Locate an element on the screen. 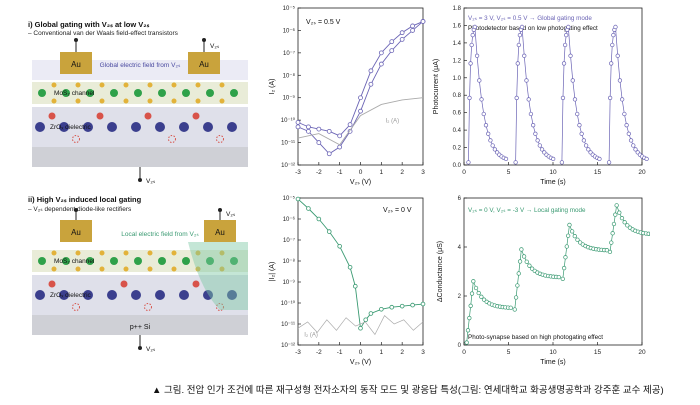  y-tick-label: 10⁻⁸ is located at coordinates (289, 261).